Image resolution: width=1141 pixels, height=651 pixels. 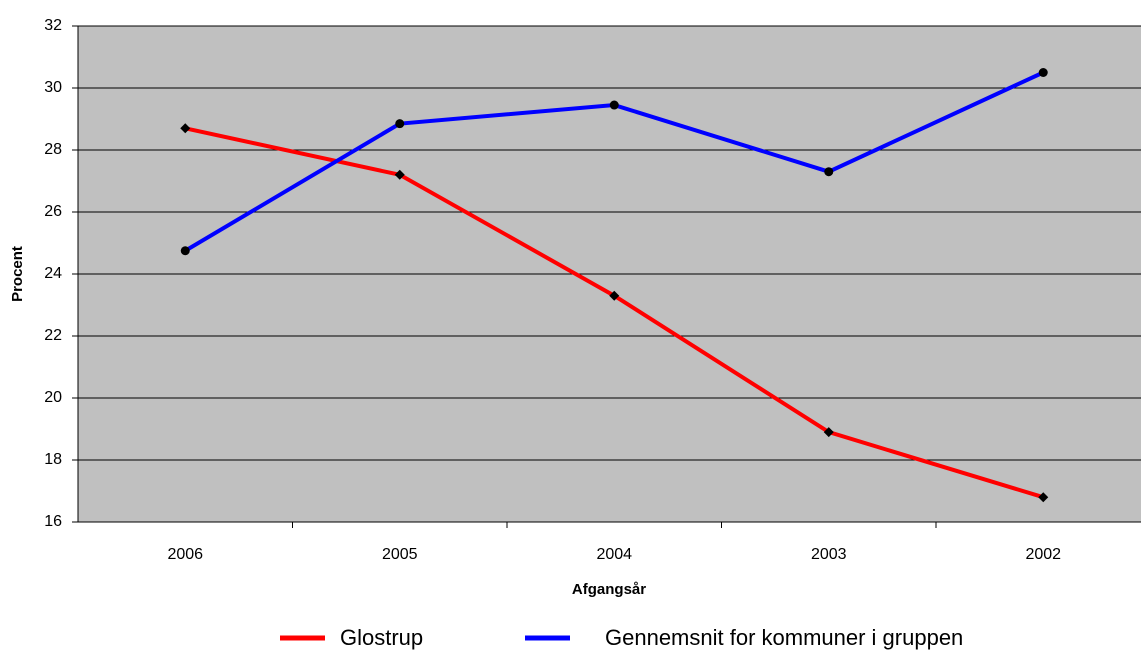 What do you see at coordinates (614, 554) in the screenshot?
I see `x-tick-label: 2004` at bounding box center [614, 554].